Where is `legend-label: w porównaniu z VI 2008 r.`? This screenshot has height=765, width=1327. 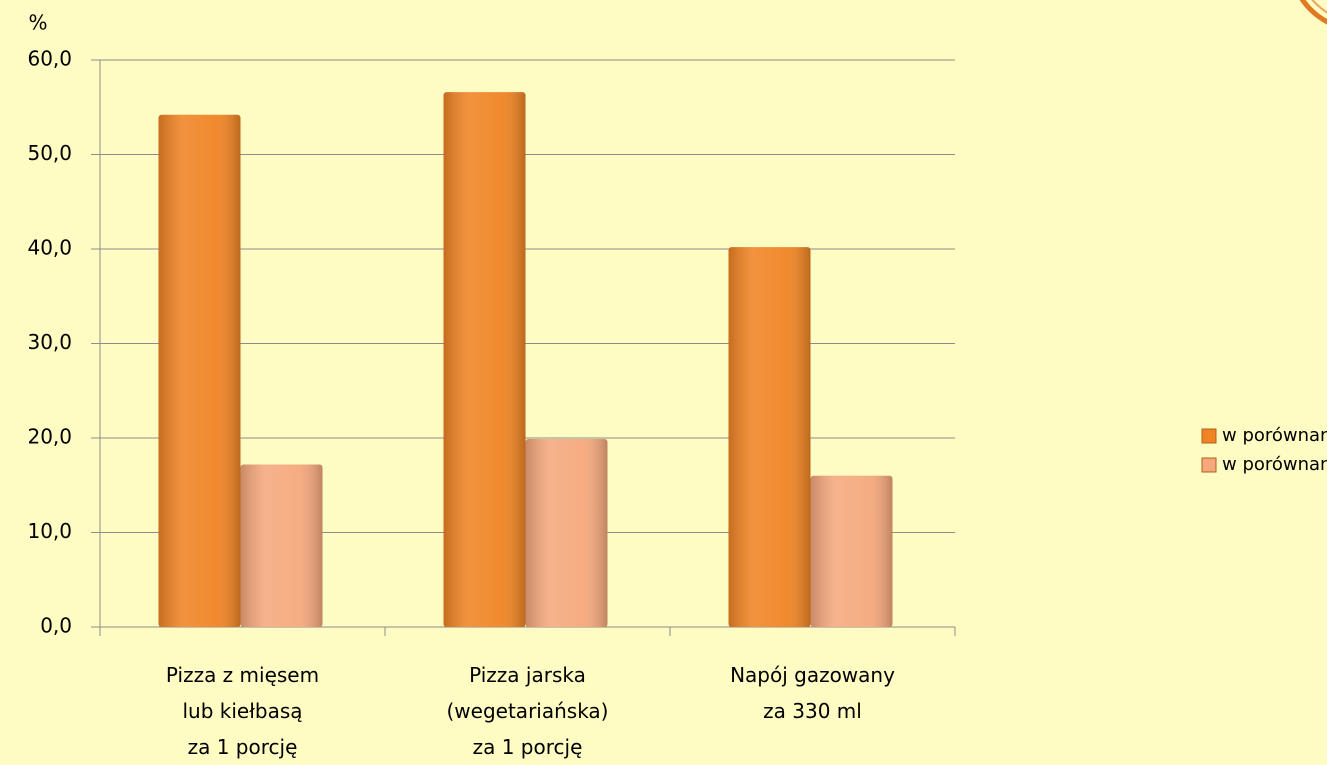 legend-label: w porównaniu z VI 2008 r. is located at coordinates (1274, 464).